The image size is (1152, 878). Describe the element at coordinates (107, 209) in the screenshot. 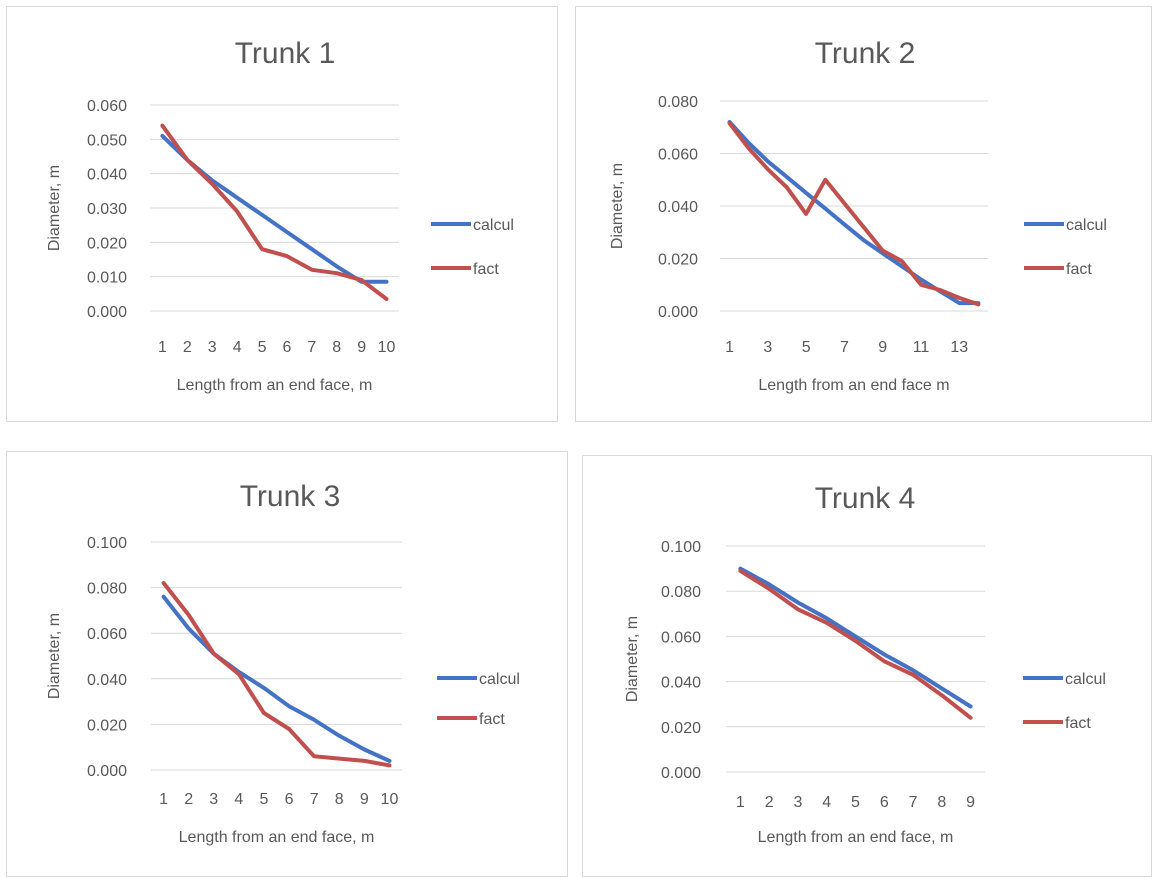

I see `y-tick-label: 0.030` at that location.